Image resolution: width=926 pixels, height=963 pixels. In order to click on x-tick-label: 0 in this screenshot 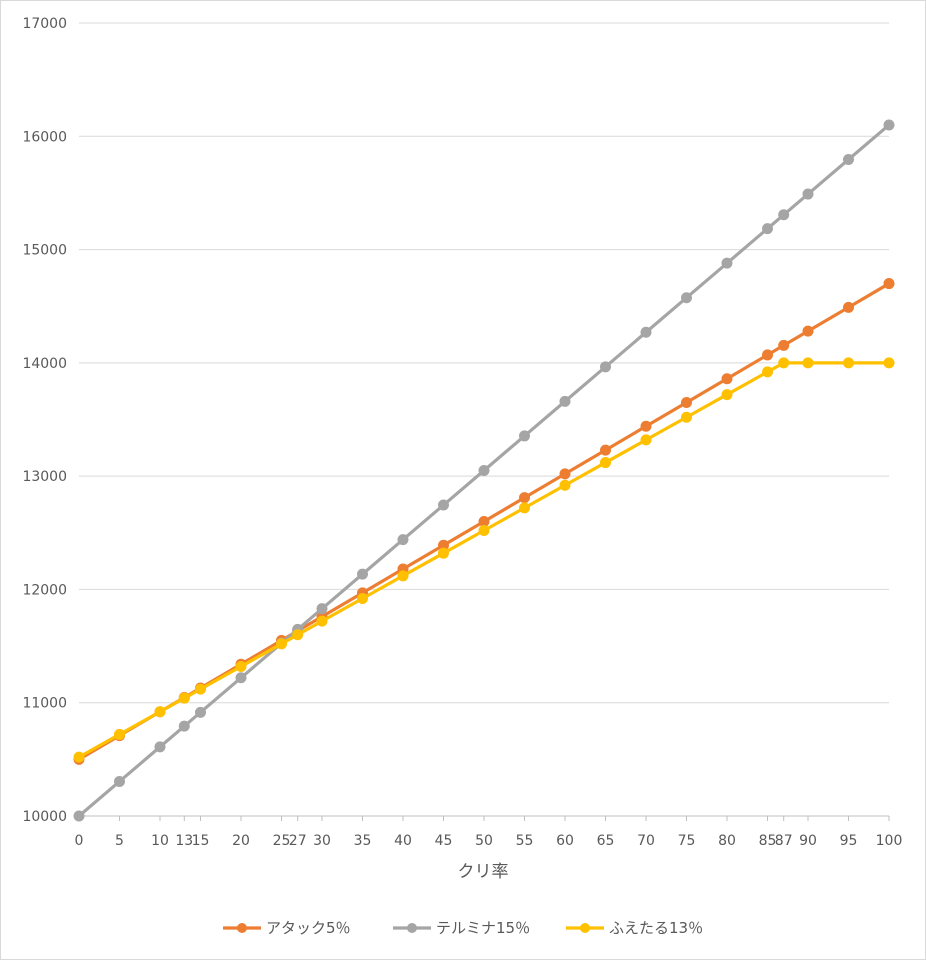, I will do `click(79, 841)`.